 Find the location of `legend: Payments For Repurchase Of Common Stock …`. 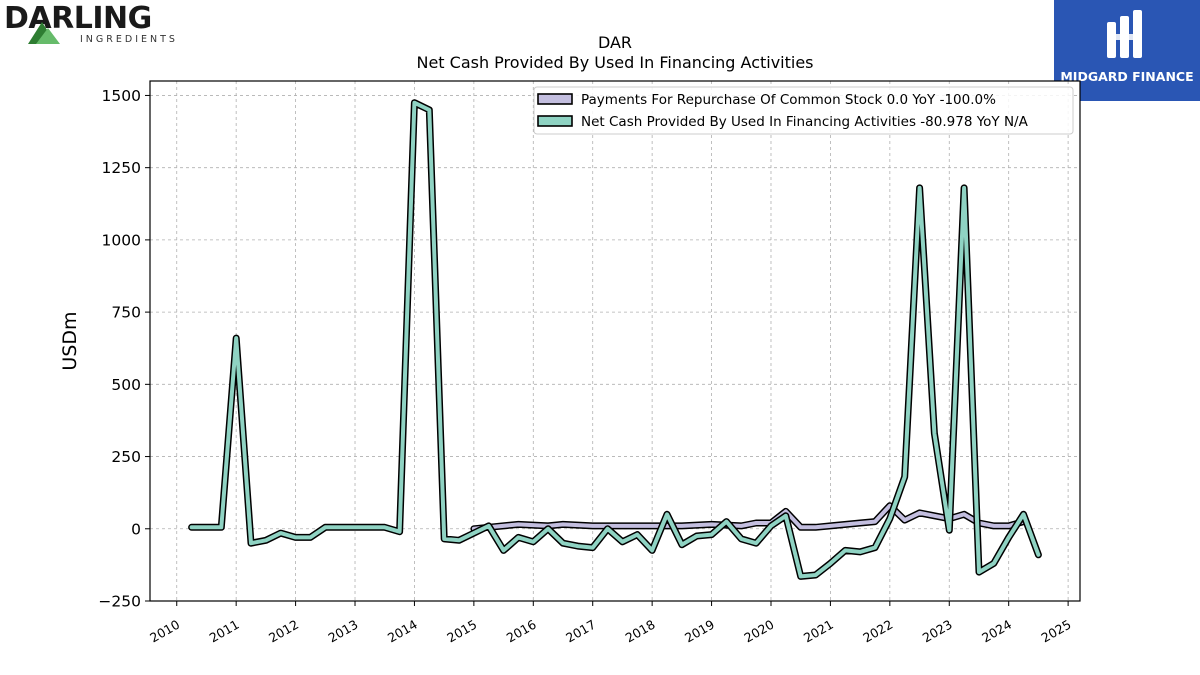

legend: Payments For Repurchase Of Common Stock … is located at coordinates (803, 110).